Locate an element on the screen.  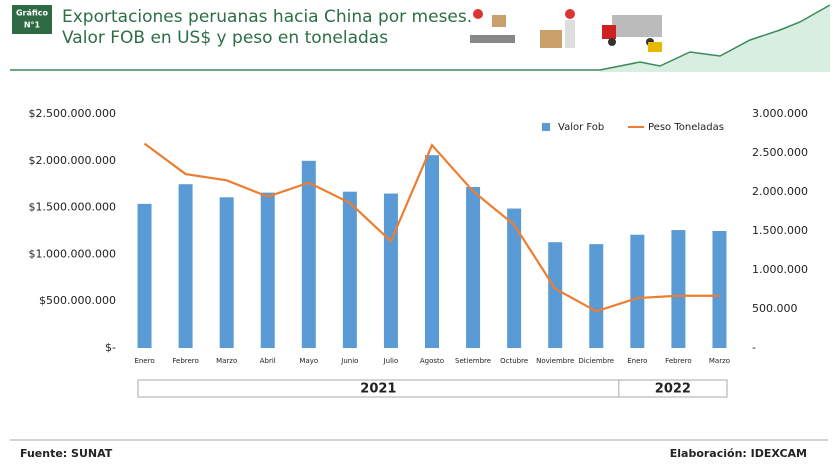
y-tick-label: $- is located at coordinates (110, 347).